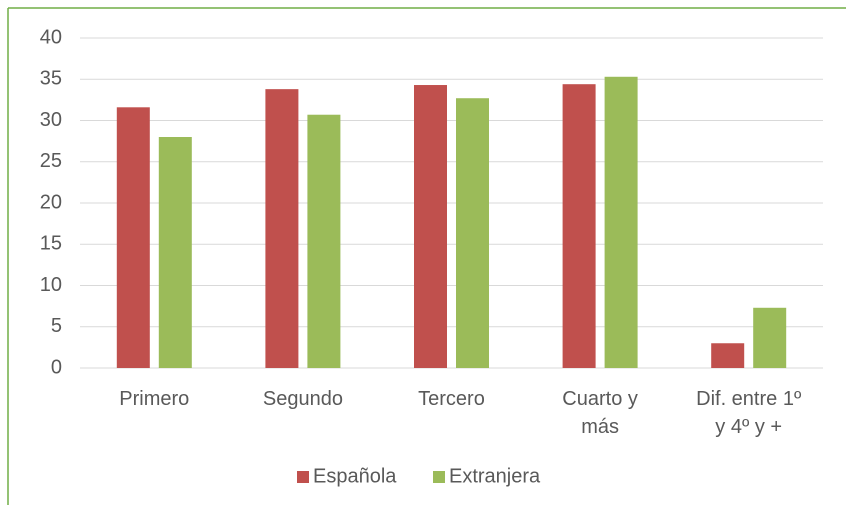 The height and width of the screenshot is (505, 846). What do you see at coordinates (451, 399) in the screenshot?
I see `x-tick-label: Tercero` at bounding box center [451, 399].